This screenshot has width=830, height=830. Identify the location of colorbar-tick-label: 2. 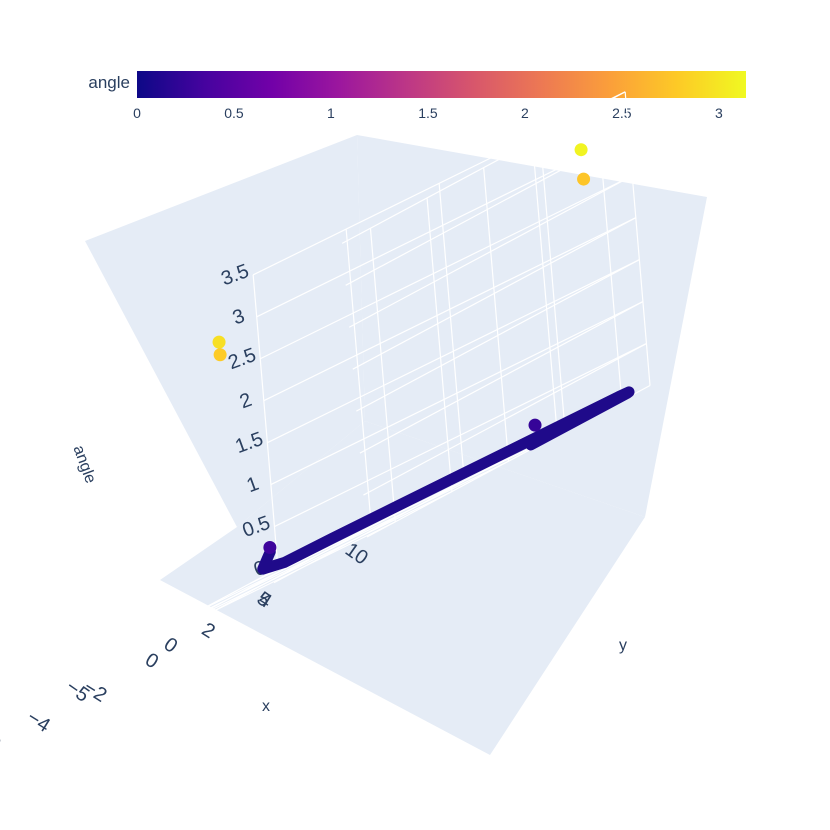
(525, 113).